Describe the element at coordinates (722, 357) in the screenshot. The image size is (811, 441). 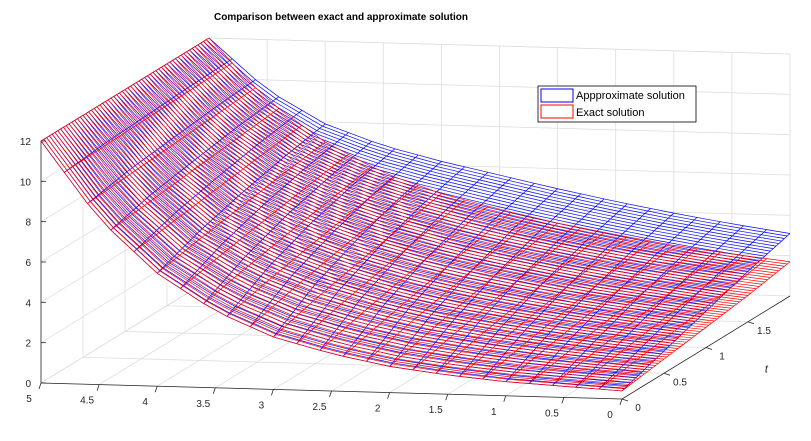
I see `y-tick-label: 1` at that location.